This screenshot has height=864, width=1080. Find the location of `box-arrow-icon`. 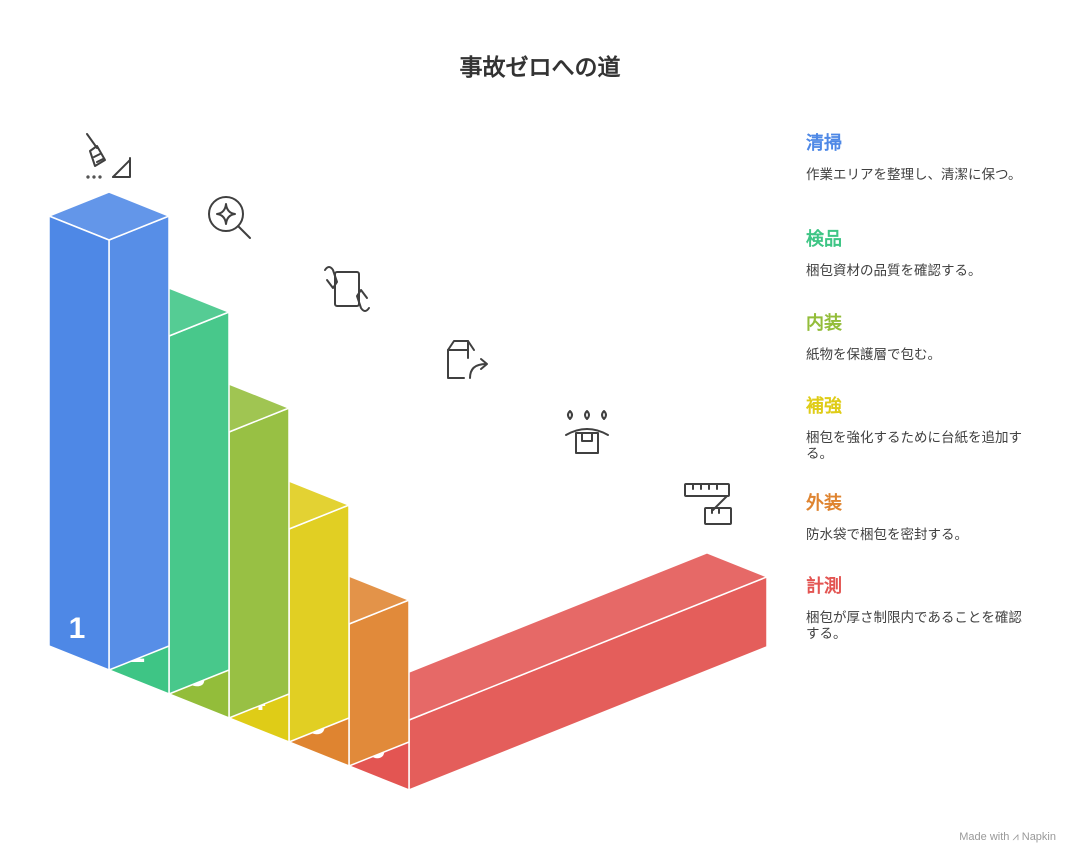

box-arrow-icon is located at coordinates (467, 359).